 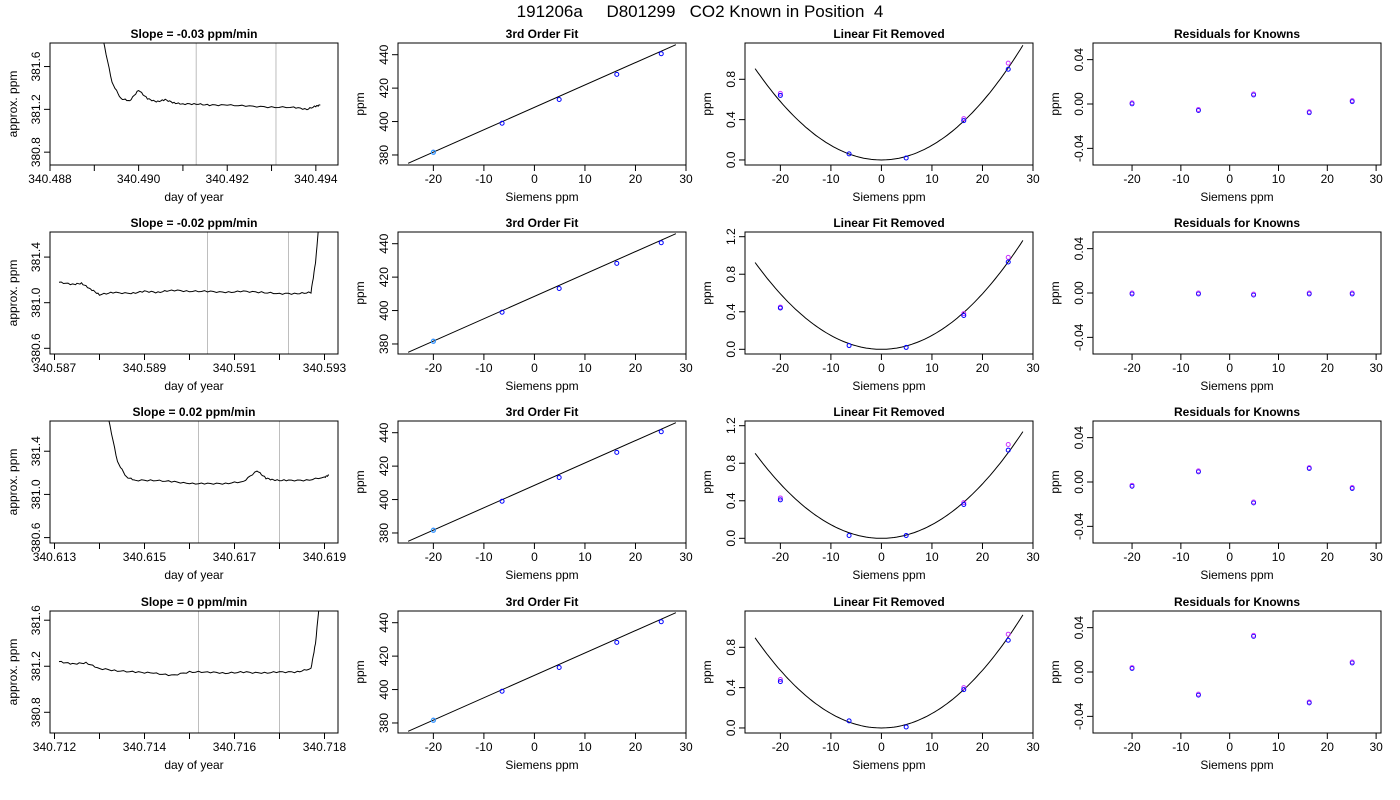 I want to click on y-tick-label: 420, so click(x=384, y=656).